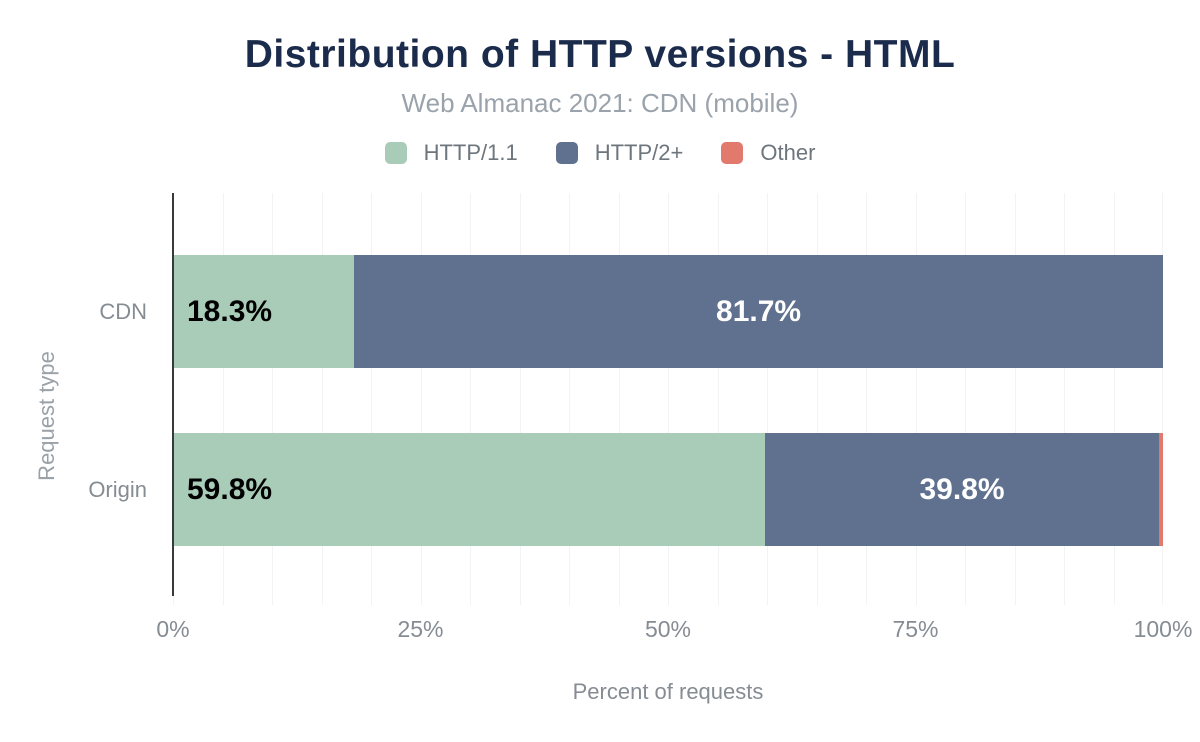 Image resolution: width=1200 pixels, height=742 pixels. I want to click on bar-segment-origin-other, so click(1161, 489).